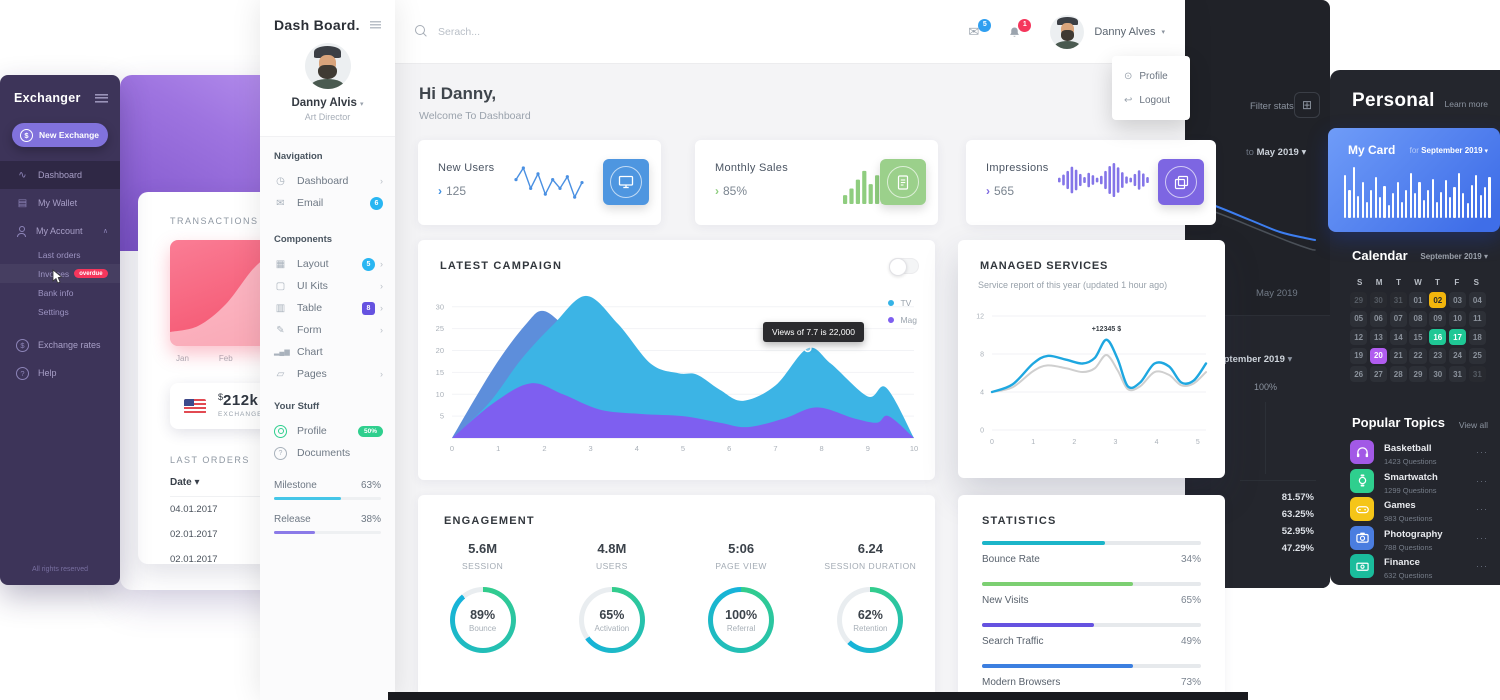 The height and width of the screenshot is (700, 1500). What do you see at coordinates (1421, 481) in the screenshot?
I see `topic-item-smartwatch: Smartwatch 1299 Questions ···` at bounding box center [1421, 481].